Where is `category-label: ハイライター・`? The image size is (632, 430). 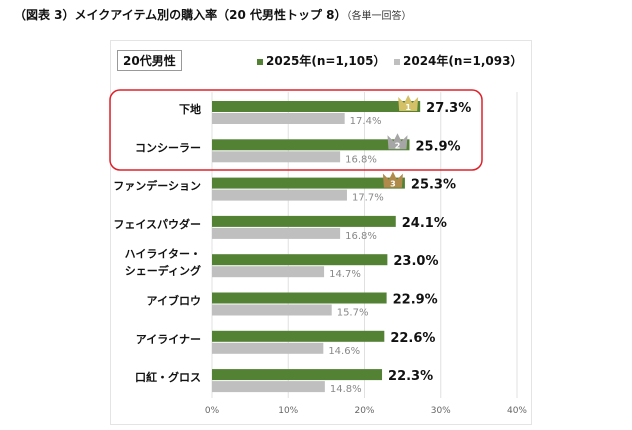 category-label: ハイライター・ is located at coordinates (163, 254).